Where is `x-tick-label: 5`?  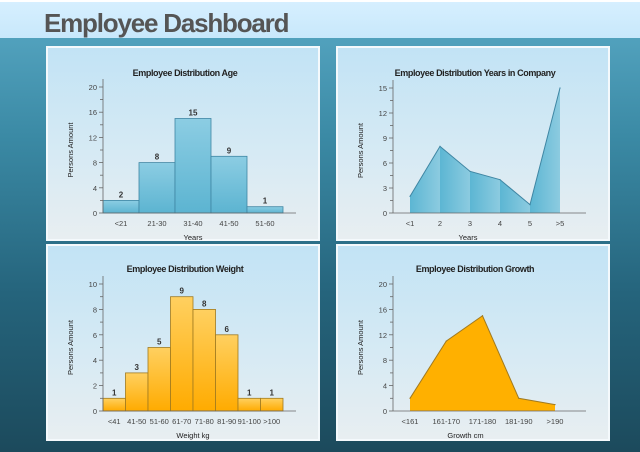 x-tick-label: 5 is located at coordinates (530, 223).